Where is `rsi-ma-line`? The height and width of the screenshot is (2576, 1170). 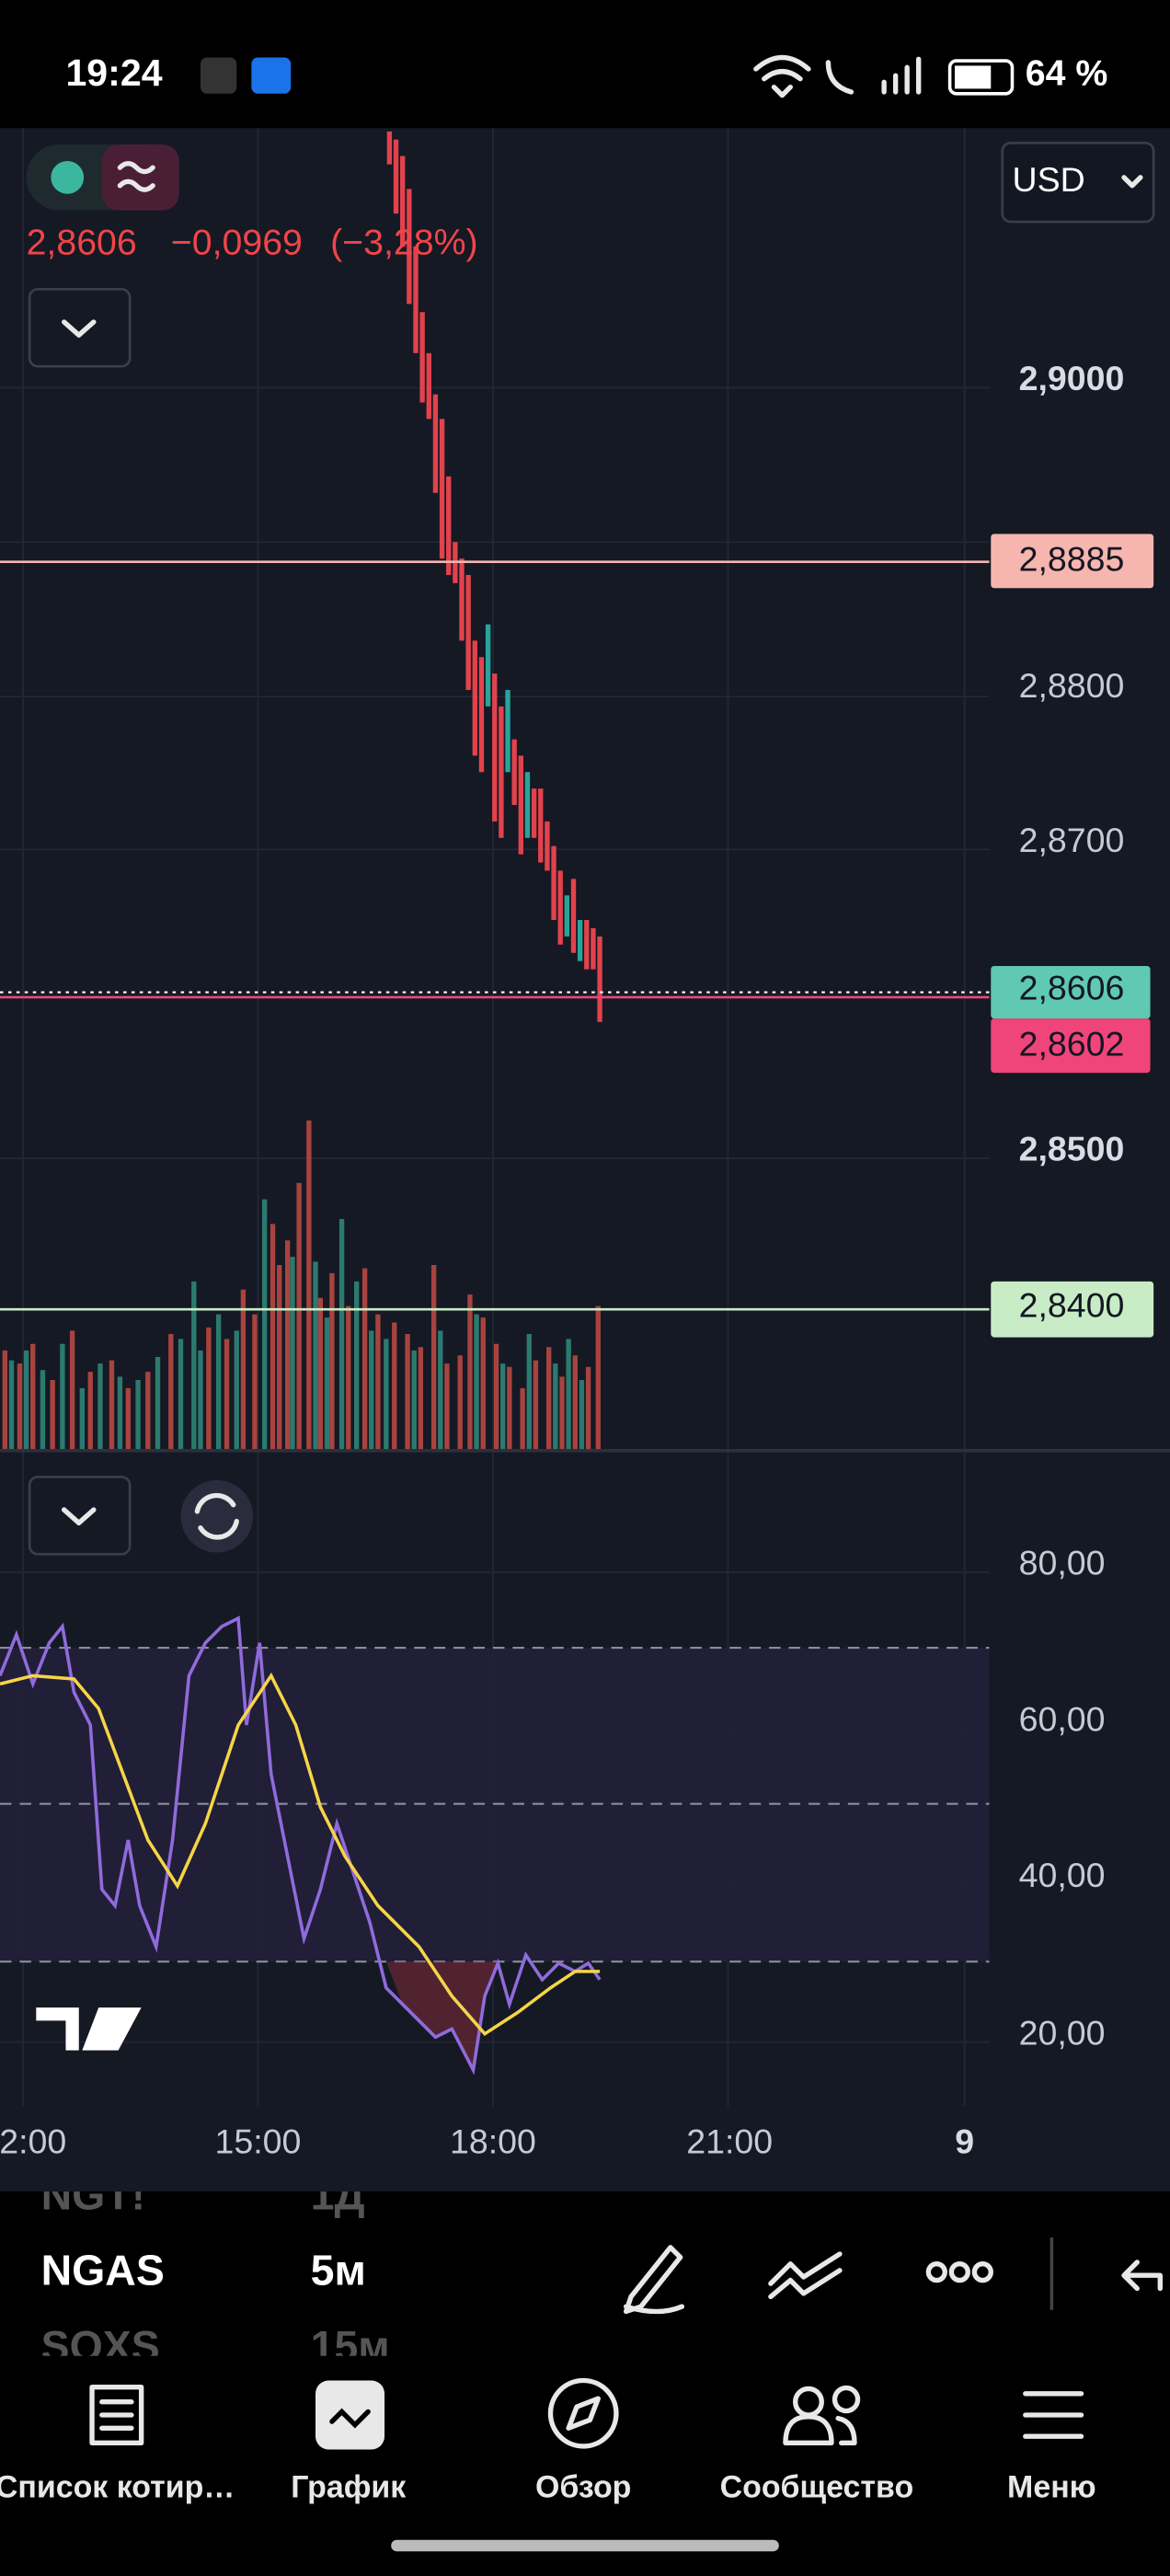 rsi-ma-line is located at coordinates (300, 1854).